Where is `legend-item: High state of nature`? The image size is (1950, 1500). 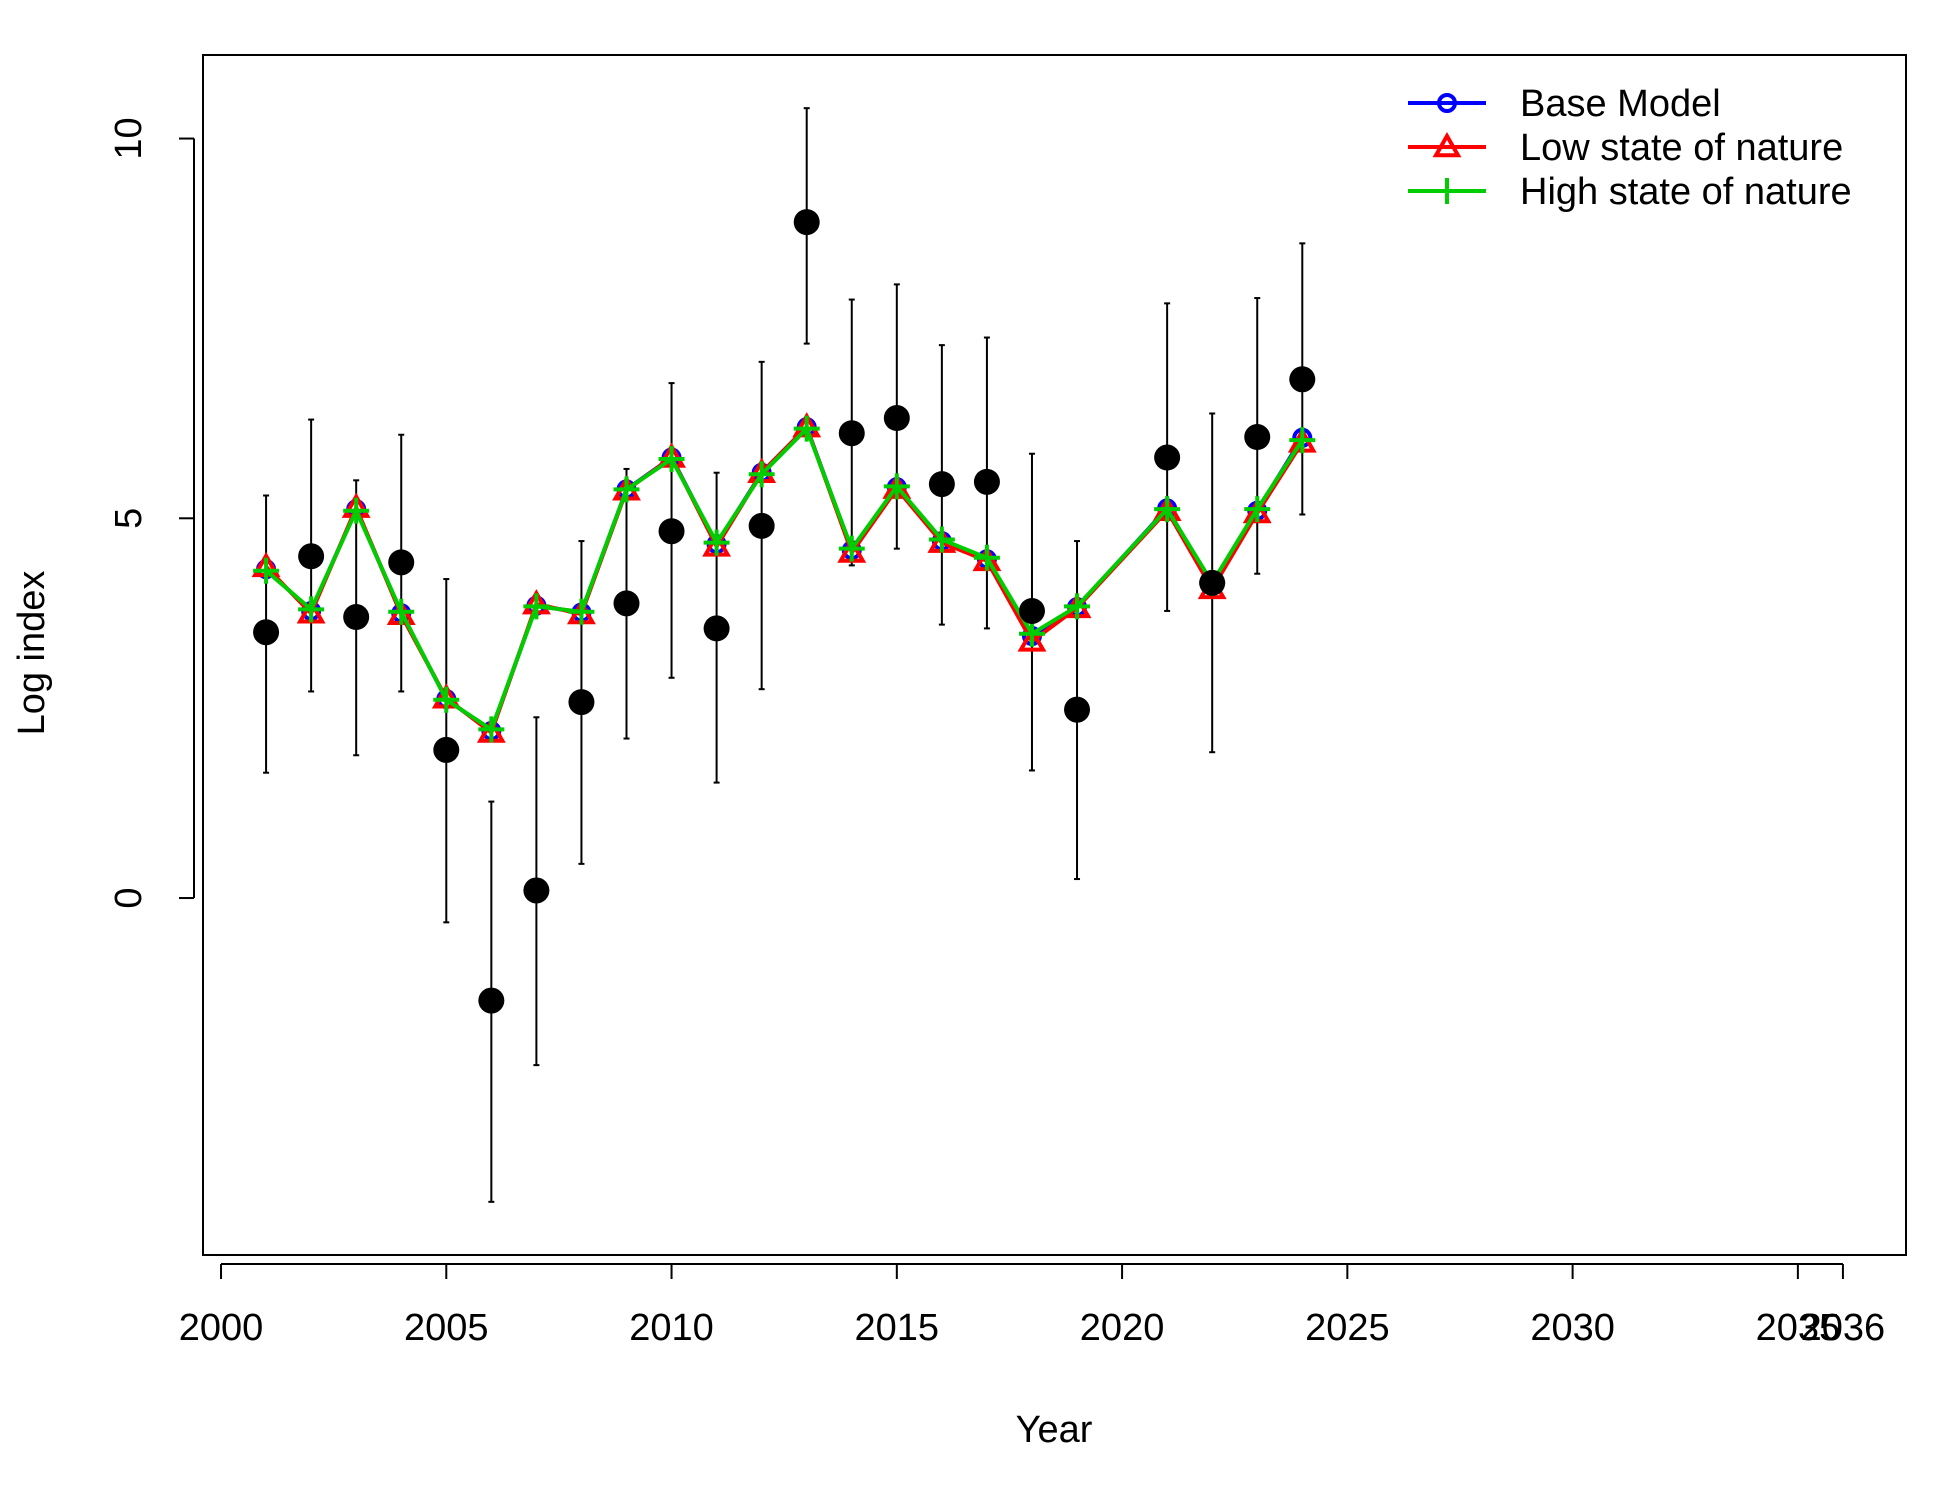
legend-item: High state of nature is located at coordinates (1630, 192).